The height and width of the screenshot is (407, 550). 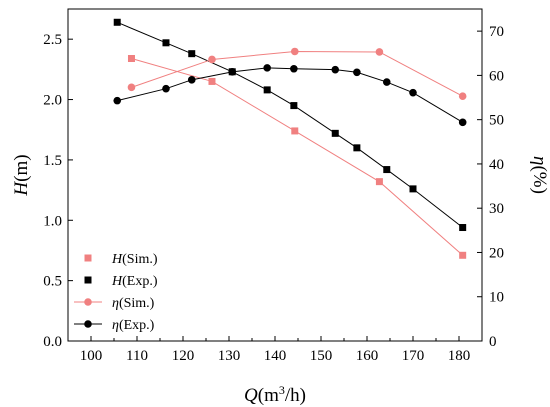 What do you see at coordinates (321, 356) in the screenshot?
I see `x-tick-label: 150` at bounding box center [321, 356].